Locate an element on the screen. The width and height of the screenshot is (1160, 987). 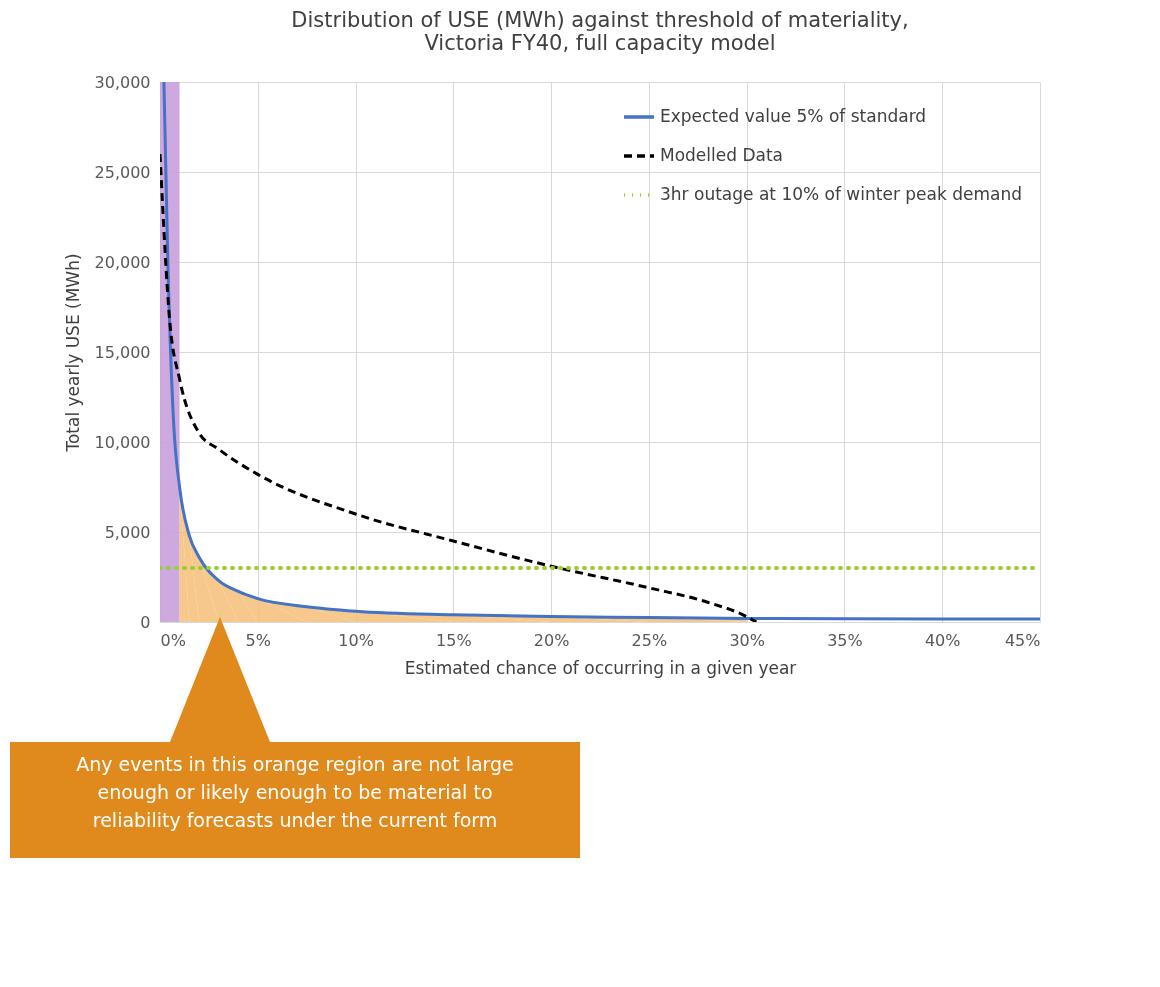
text: Any events in this orange region are not large enough or likely enough to be material to reliability forecasts under the current form is located at coordinates (295, 792).